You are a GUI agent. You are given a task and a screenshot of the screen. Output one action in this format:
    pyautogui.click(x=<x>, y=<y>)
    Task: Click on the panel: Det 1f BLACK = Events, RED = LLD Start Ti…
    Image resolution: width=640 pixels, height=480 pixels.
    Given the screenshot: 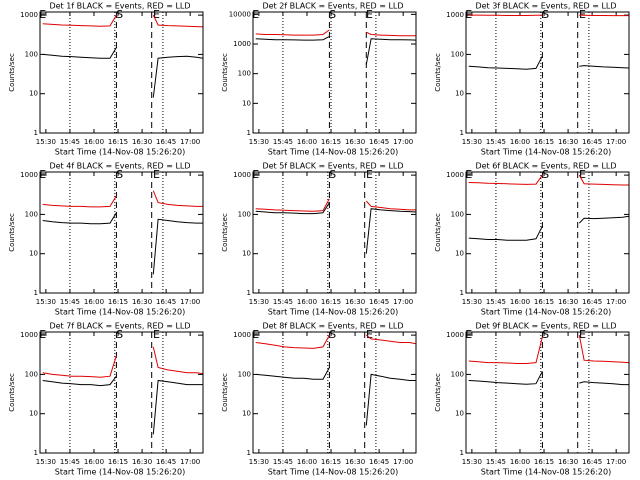 What is the action you would take?
    pyautogui.click(x=106, y=79)
    